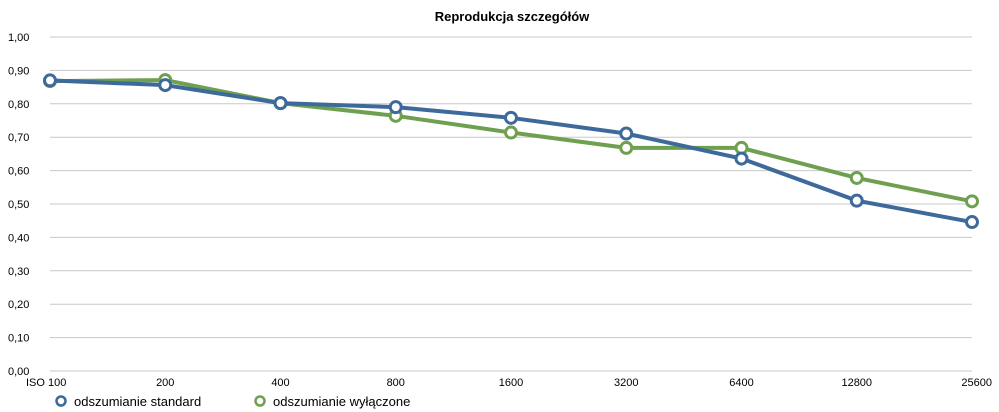 The image size is (999, 412). What do you see at coordinates (741, 383) in the screenshot?
I see `x-tick-label: 6400` at bounding box center [741, 383].